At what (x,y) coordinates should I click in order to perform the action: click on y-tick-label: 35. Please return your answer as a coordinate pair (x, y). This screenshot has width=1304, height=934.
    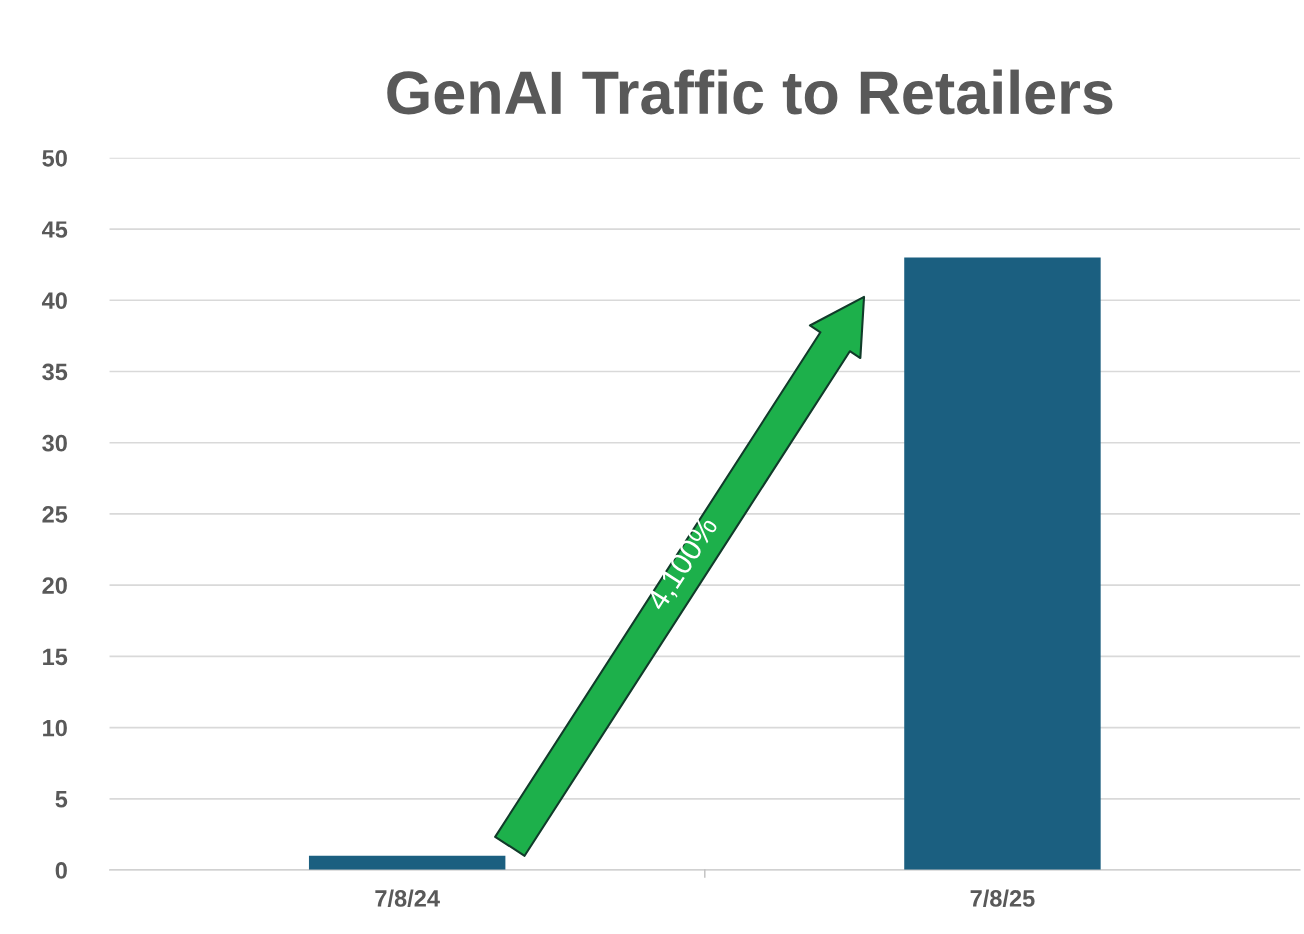
    Looking at the image, I should click on (55, 372).